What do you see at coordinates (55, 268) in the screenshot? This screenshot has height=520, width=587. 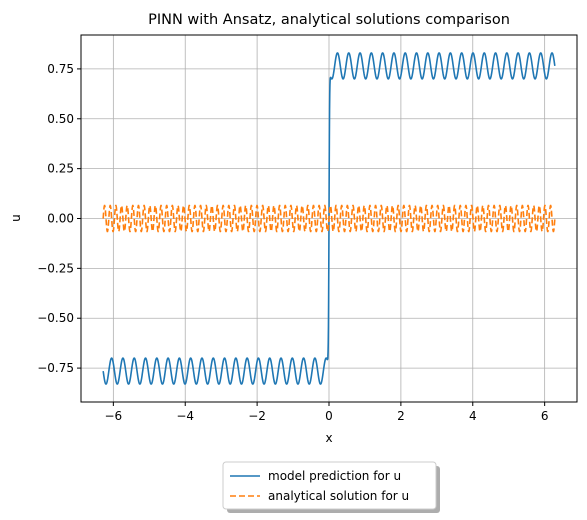 I see `y-tick-label: −0.25` at bounding box center [55, 268].